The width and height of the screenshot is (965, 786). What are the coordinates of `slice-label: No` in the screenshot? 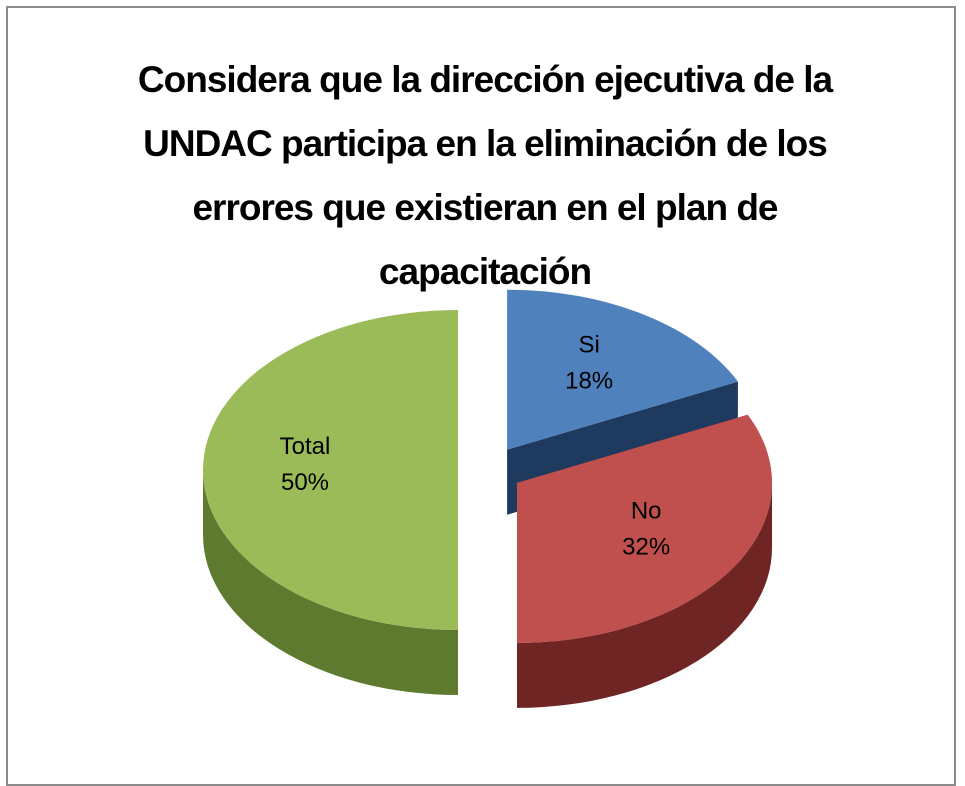 It's located at (646, 510).